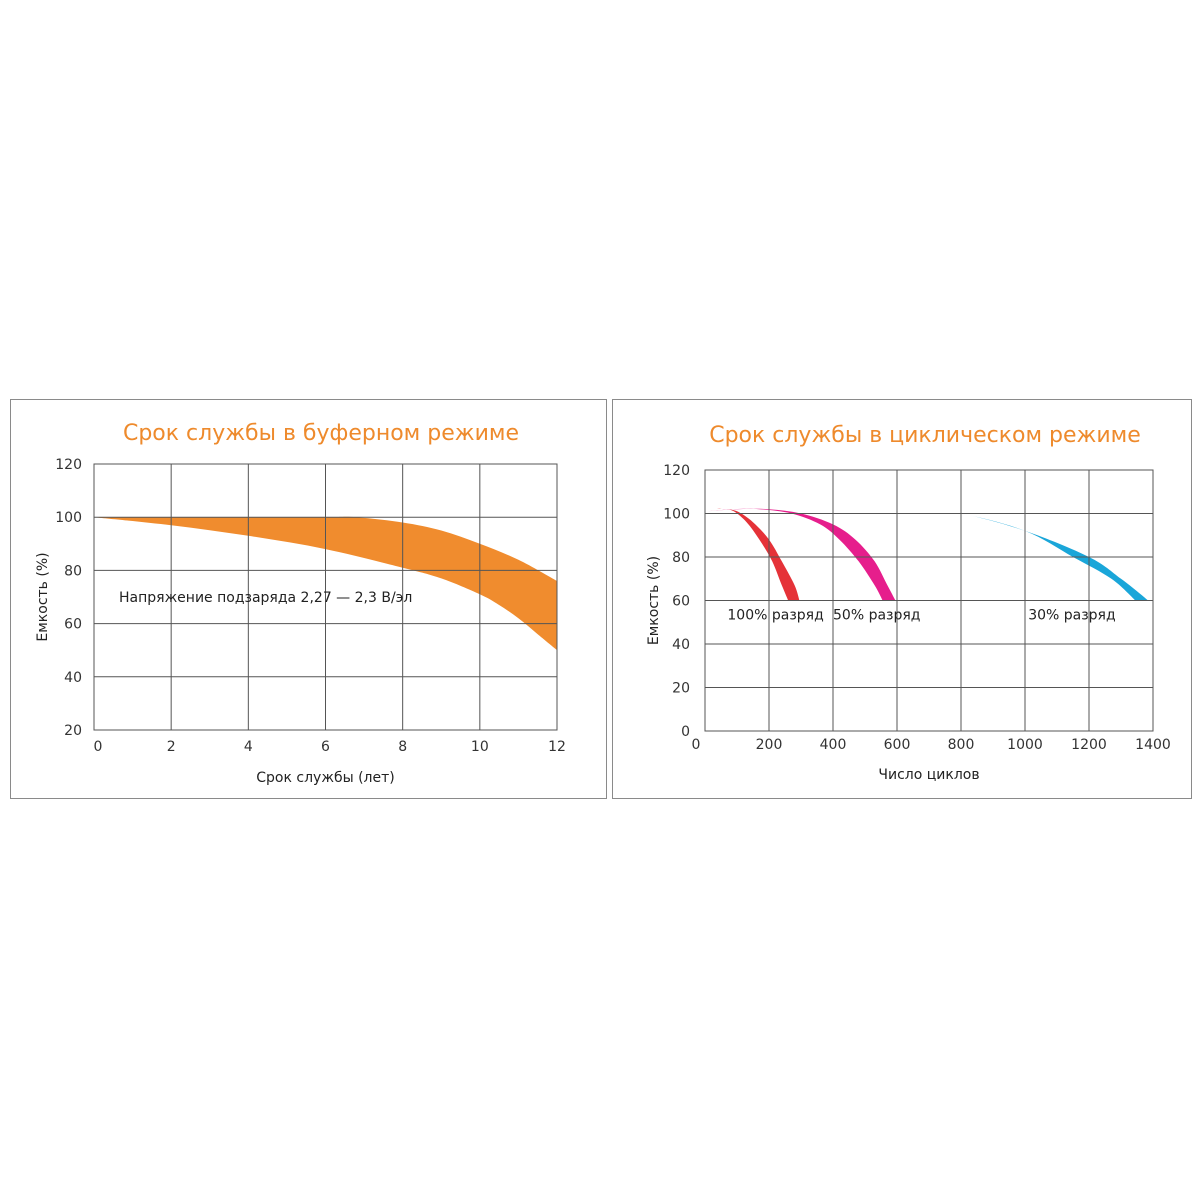 This screenshot has width=1200, height=1200. Describe the element at coordinates (325, 778) in the screenshot. I see `x-axis-label: Срок службы (лет)` at that location.